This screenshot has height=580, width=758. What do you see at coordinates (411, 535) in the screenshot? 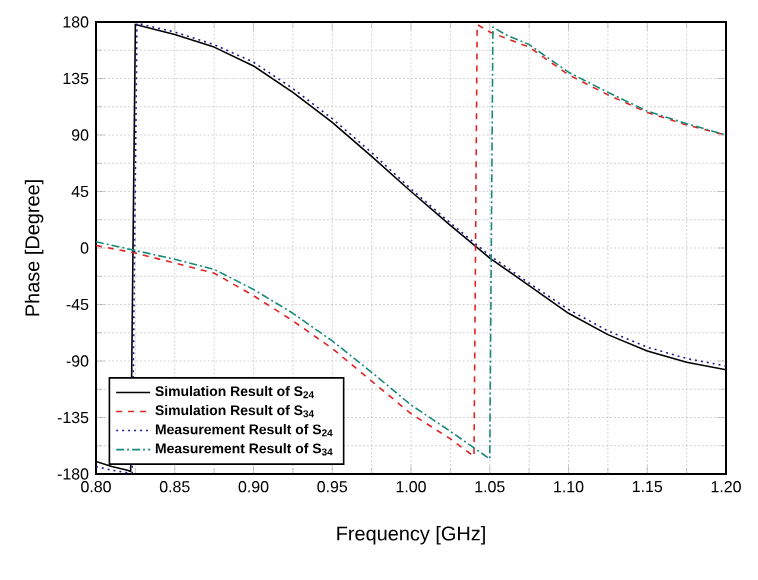
I see `x-axis-title: Frequency [GHz]` at bounding box center [411, 535].